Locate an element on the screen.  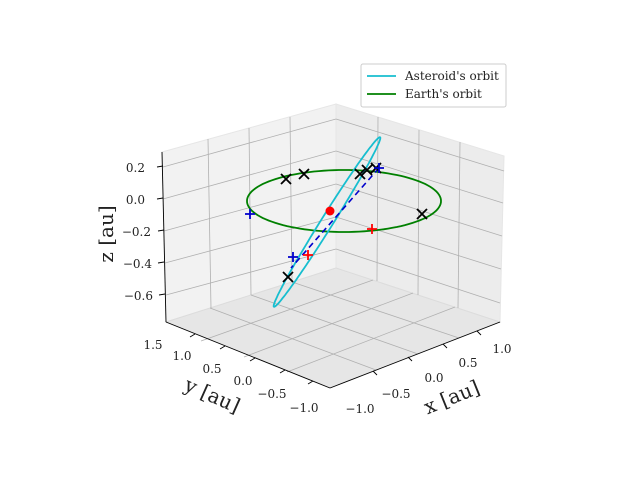
y-axis-line is located at coordinates (248, 355).